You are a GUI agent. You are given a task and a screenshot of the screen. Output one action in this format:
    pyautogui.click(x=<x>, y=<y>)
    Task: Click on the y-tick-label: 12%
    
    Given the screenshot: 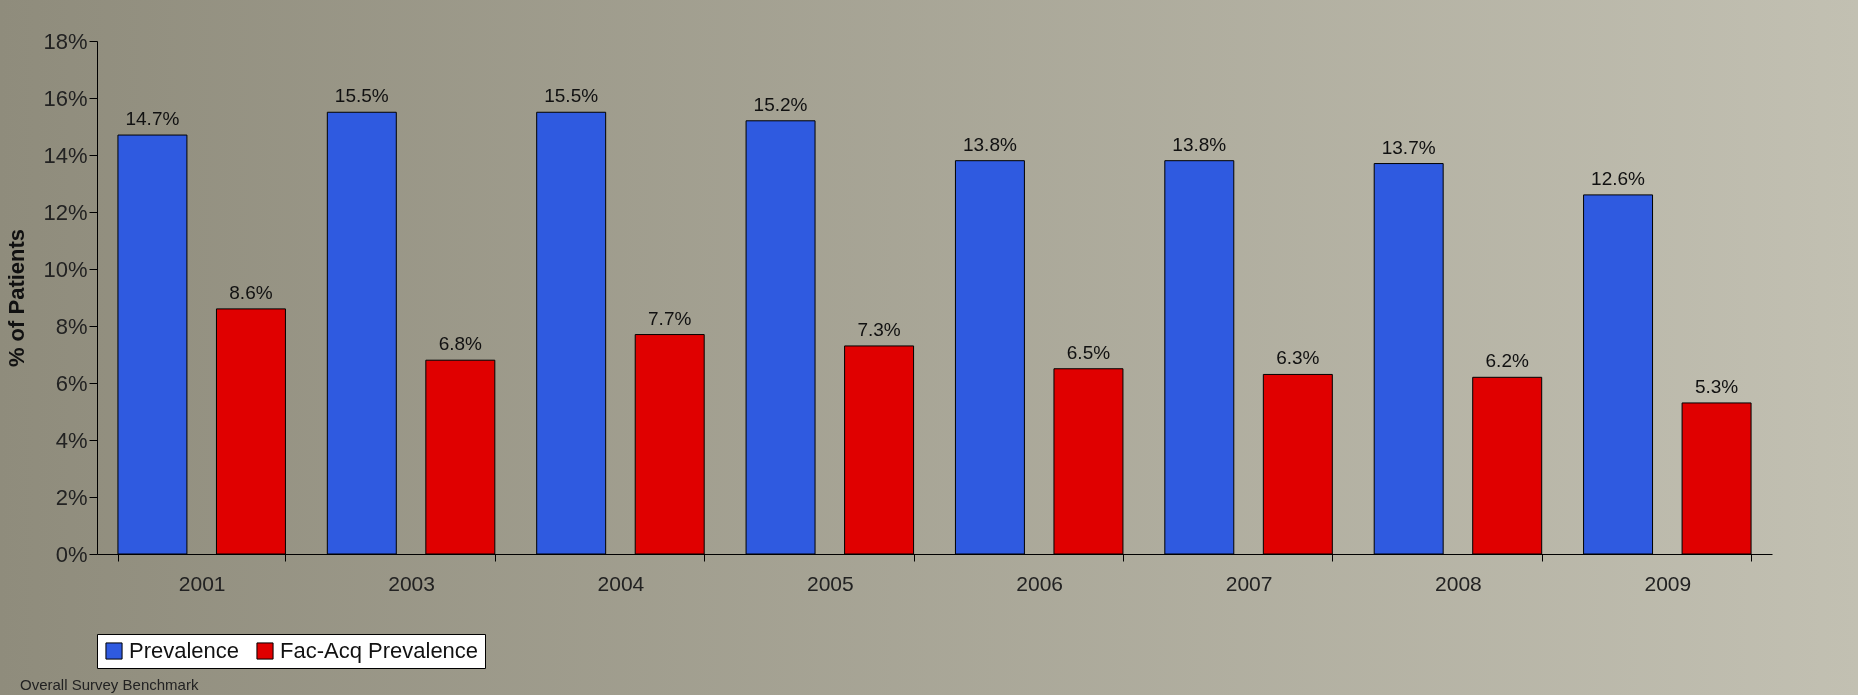 What is the action you would take?
    pyautogui.click(x=65, y=212)
    